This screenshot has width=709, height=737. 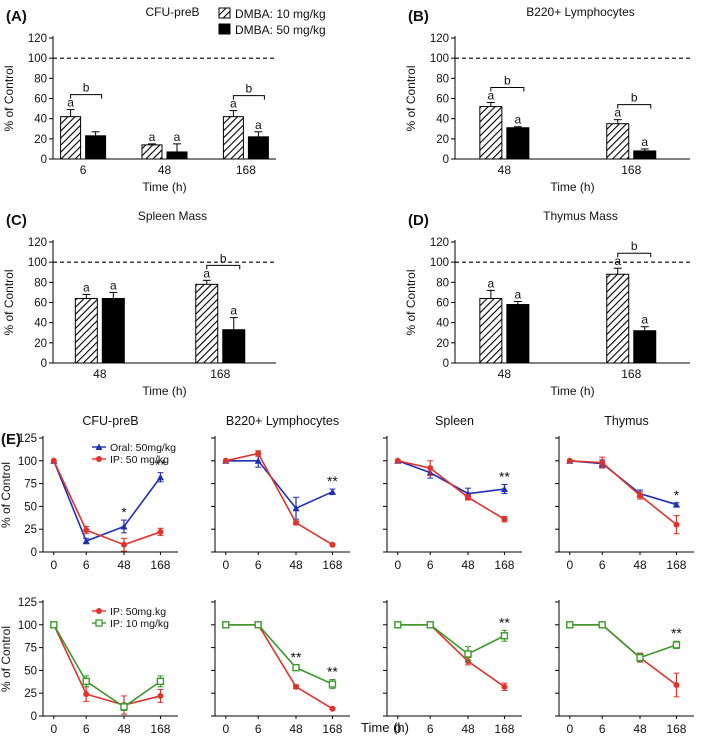 I want to click on y-tick-label: 50, so click(x=30, y=671).